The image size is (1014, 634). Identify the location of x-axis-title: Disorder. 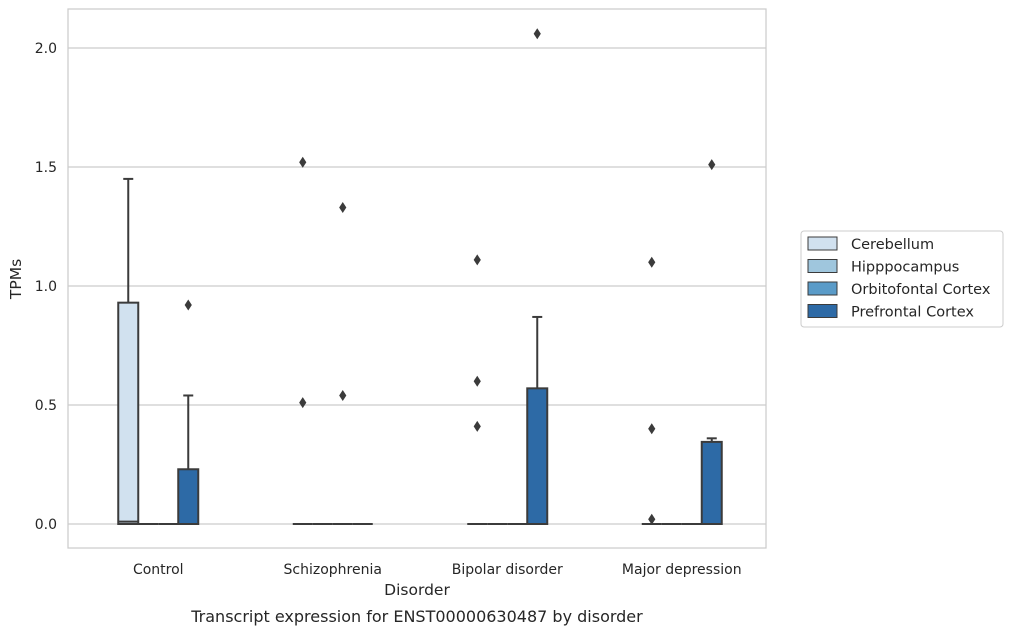
(417, 590).